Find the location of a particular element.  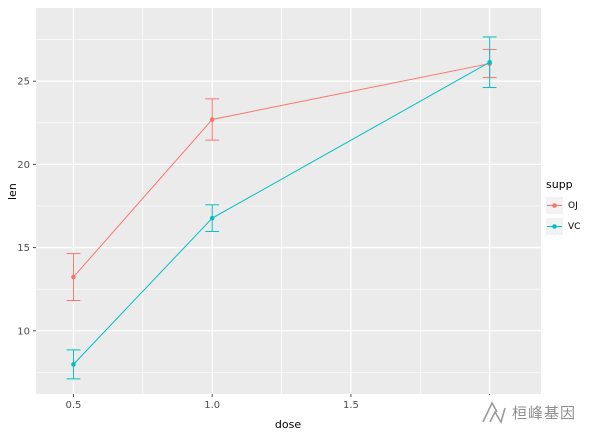

x-axis-title: dose is located at coordinates (288, 424).